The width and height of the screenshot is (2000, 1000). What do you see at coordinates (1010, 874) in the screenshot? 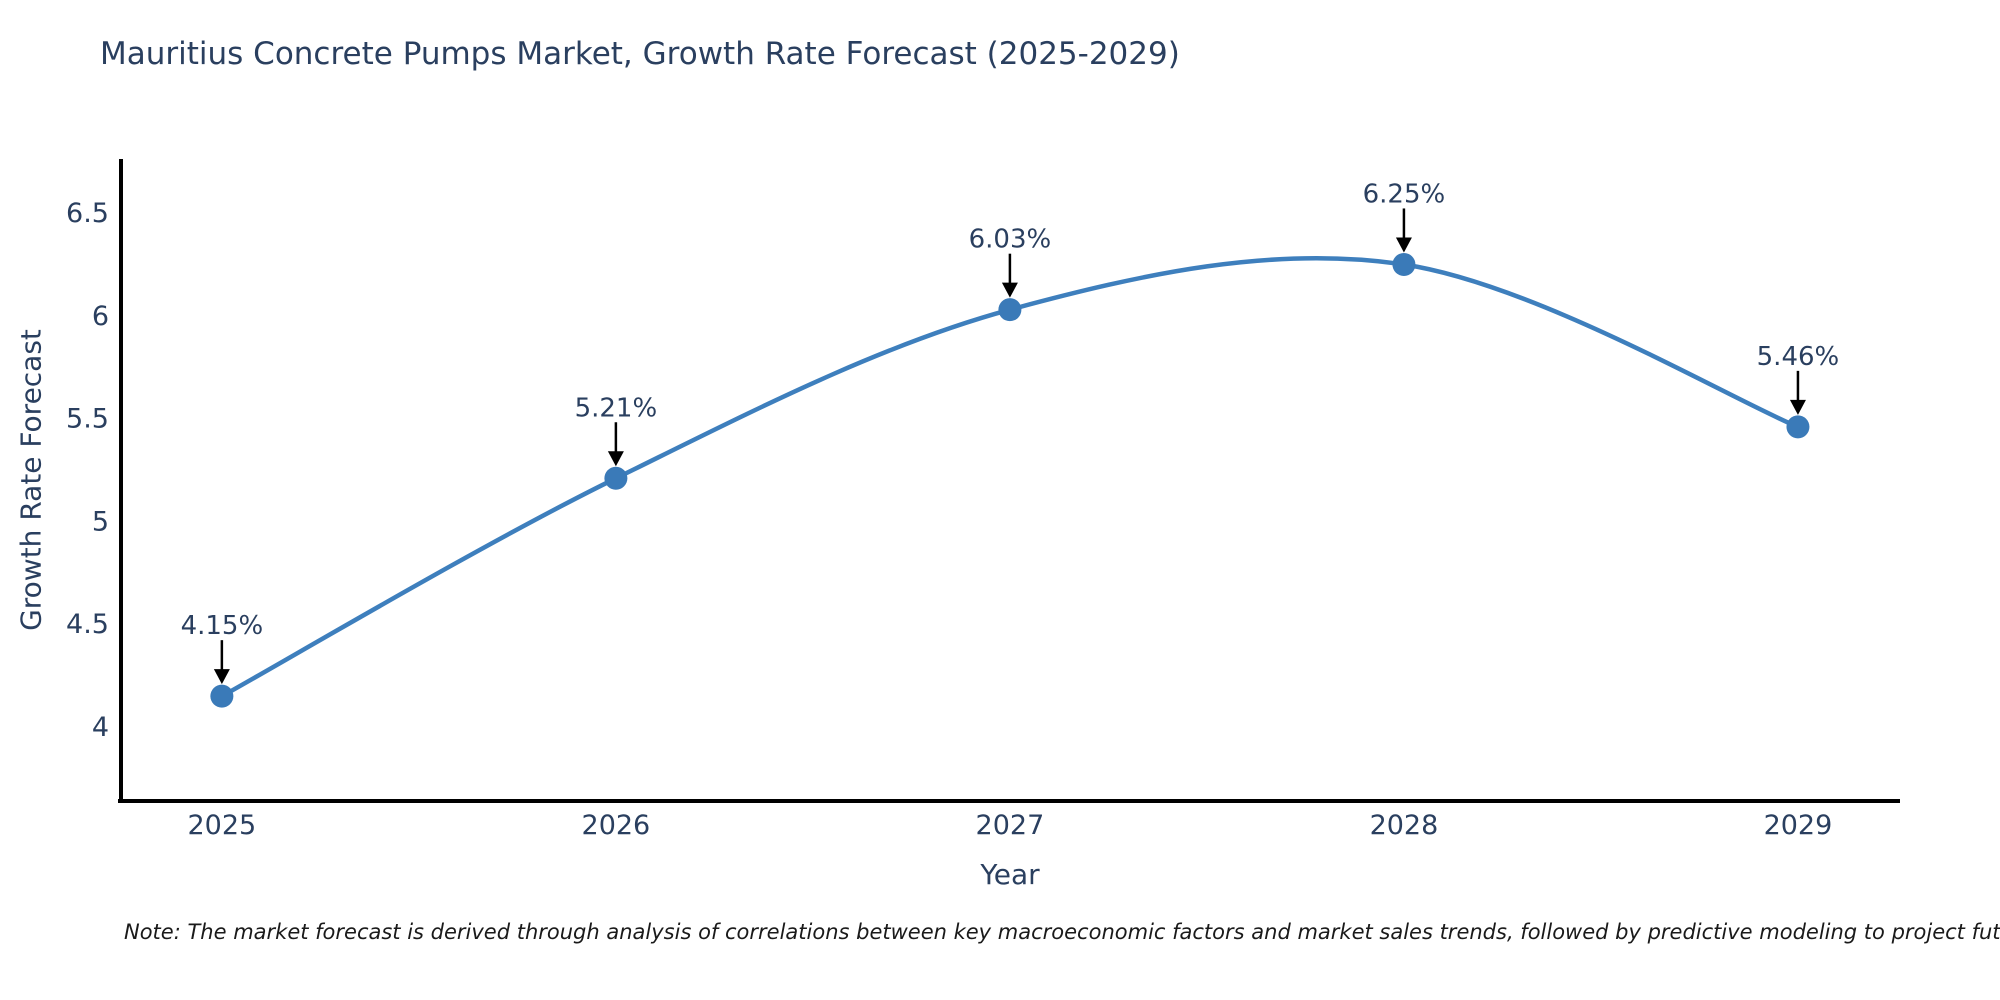
I see `x-axis-title: Year` at bounding box center [1010, 874].